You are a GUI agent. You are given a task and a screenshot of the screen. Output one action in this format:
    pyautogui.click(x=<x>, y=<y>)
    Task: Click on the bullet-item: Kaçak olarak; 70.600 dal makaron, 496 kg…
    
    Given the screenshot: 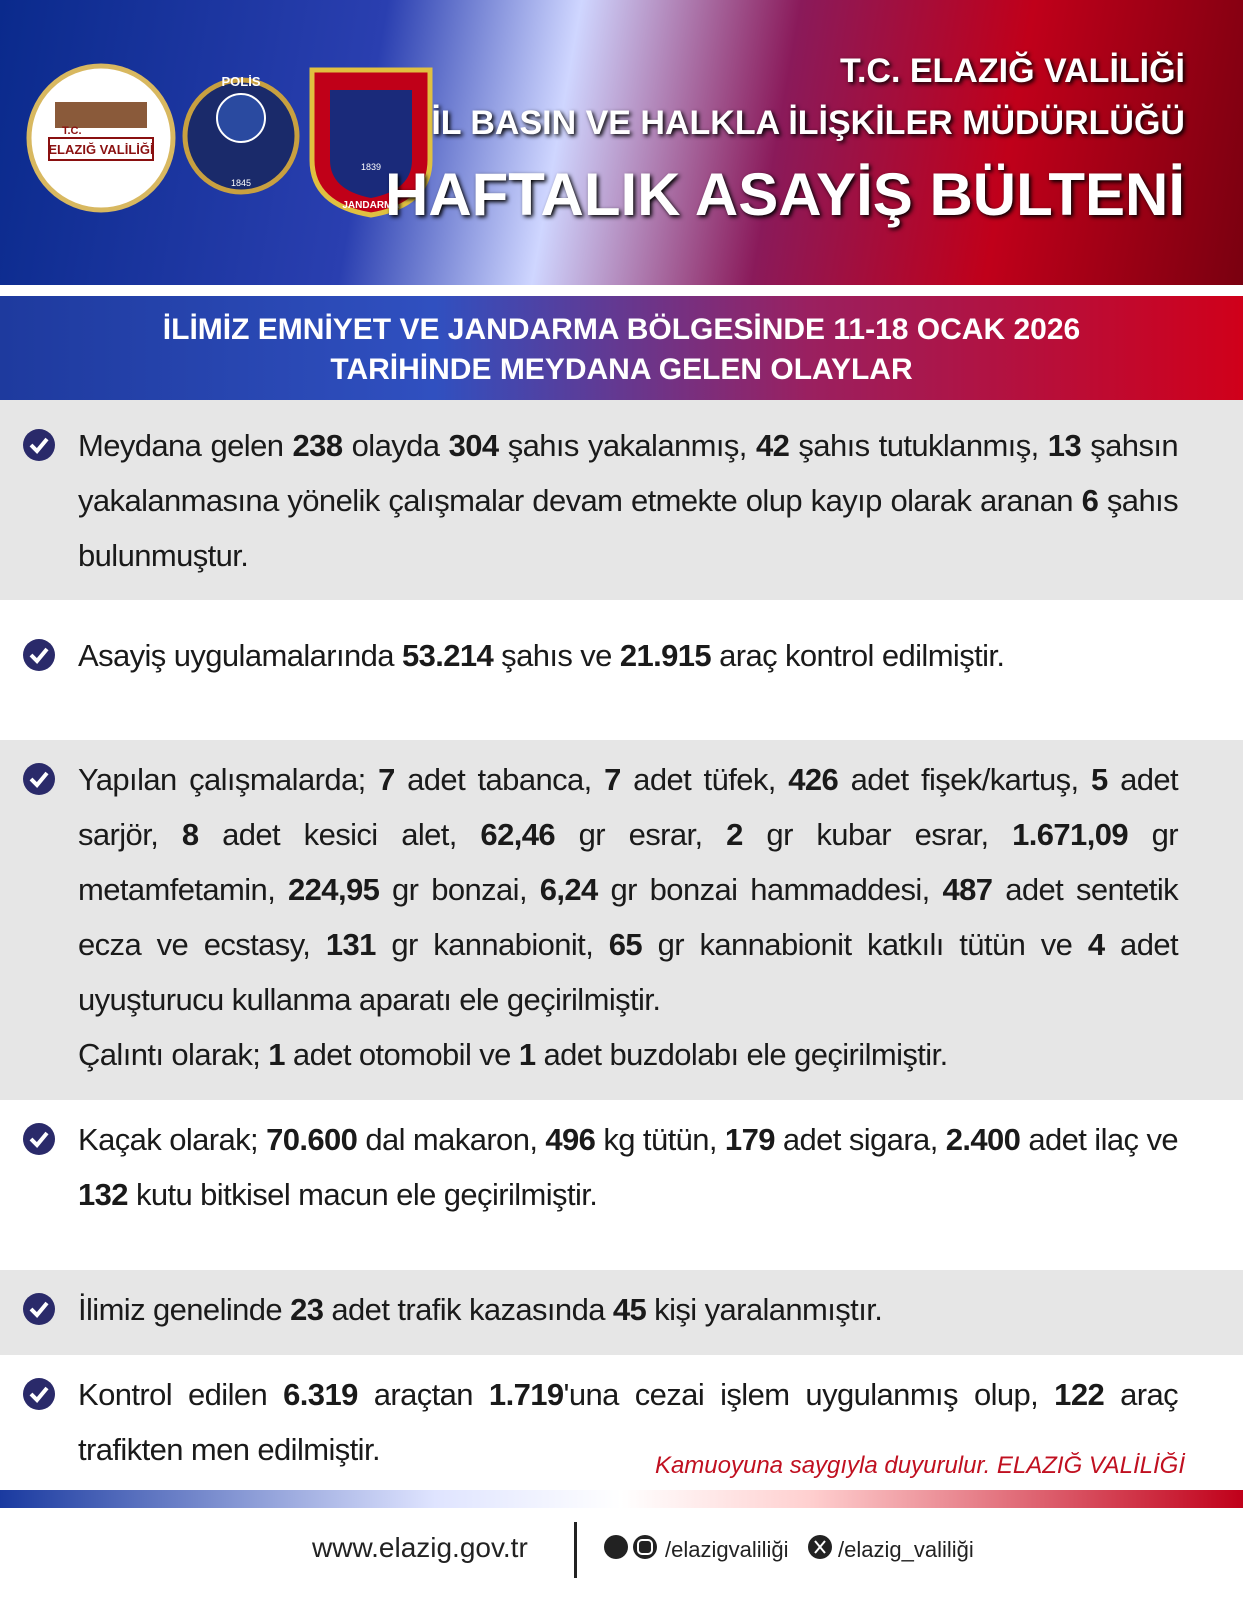 What is the action you would take?
    pyautogui.click(x=621, y=1185)
    